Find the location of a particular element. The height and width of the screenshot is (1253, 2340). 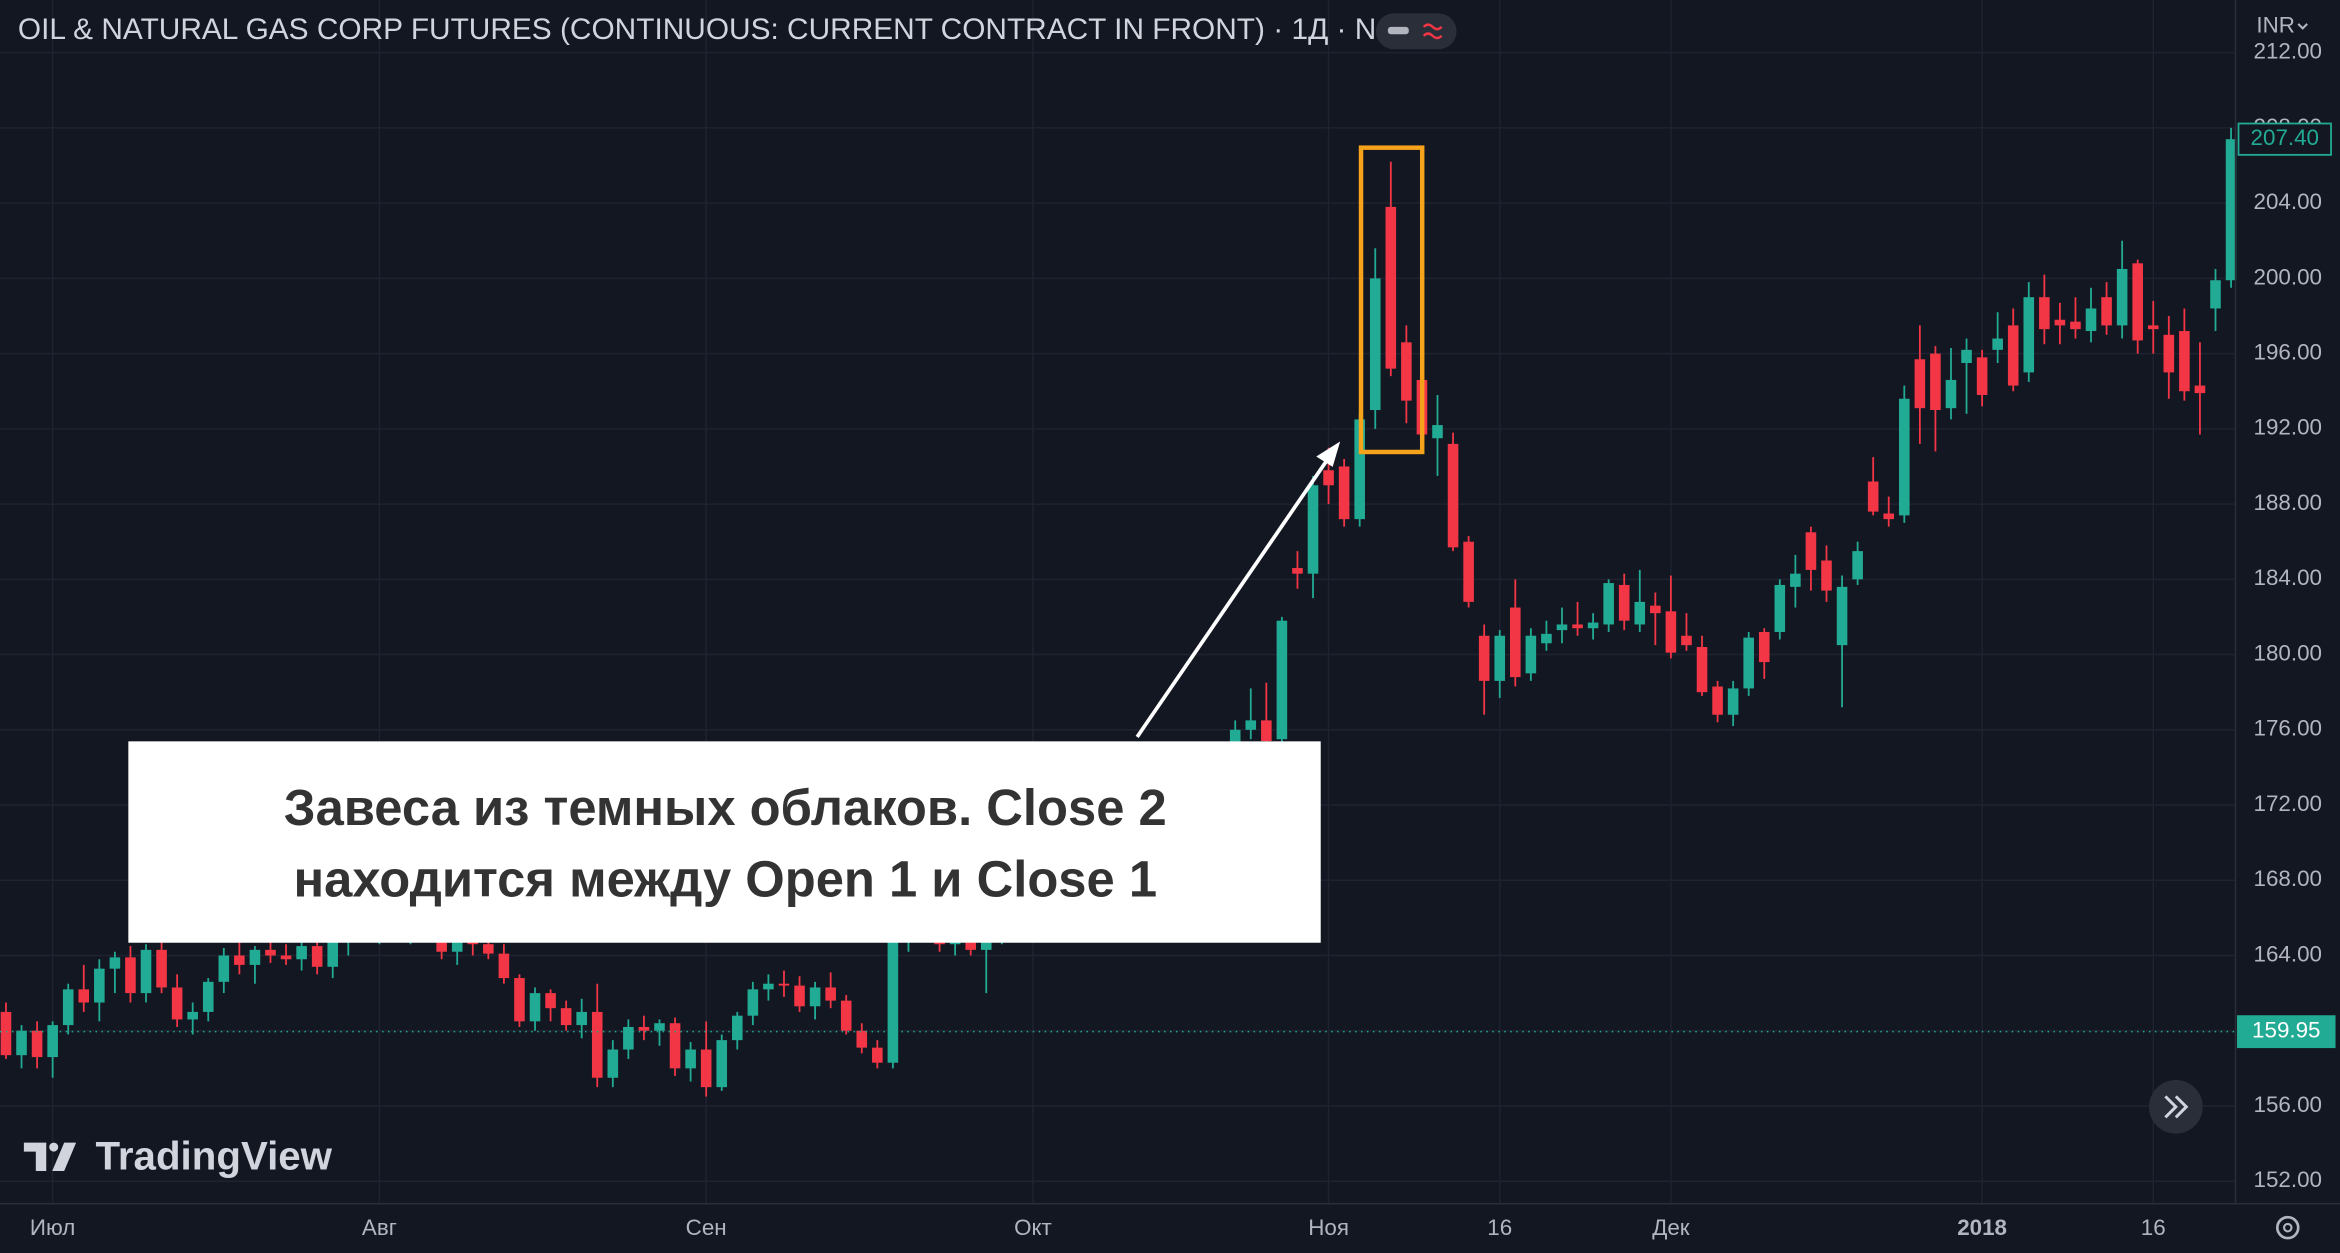

settings is located at coordinates (2287, 1227).